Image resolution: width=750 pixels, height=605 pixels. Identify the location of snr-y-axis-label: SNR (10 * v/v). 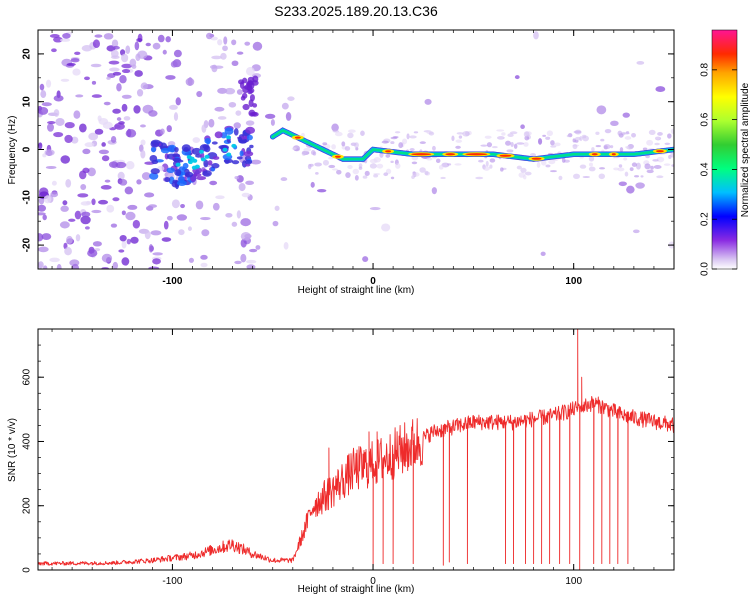
(12, 450).